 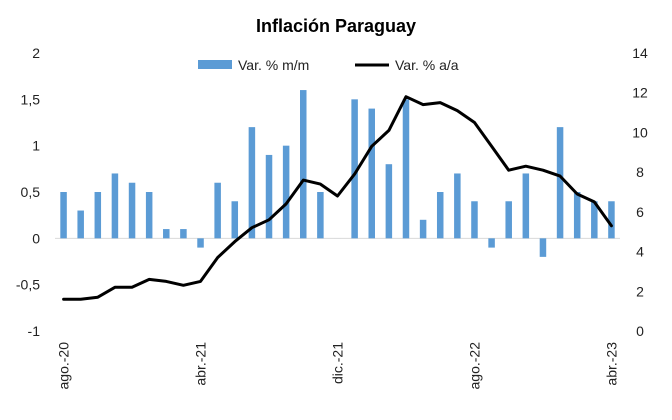 What do you see at coordinates (34, 331) in the screenshot?
I see `left-tick-label: -1` at bounding box center [34, 331].